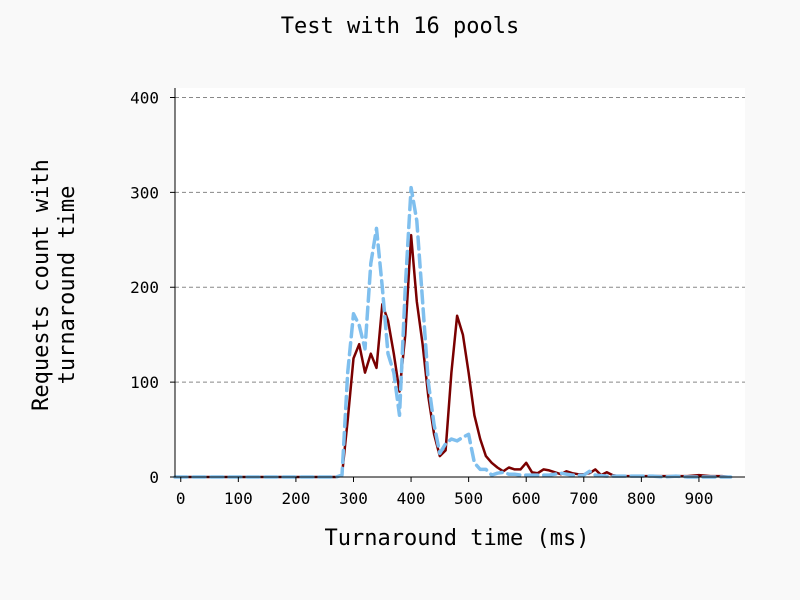 Image resolution: width=800 pixels, height=600 pixels. I want to click on y-tick-label-200: 200, so click(144, 287).